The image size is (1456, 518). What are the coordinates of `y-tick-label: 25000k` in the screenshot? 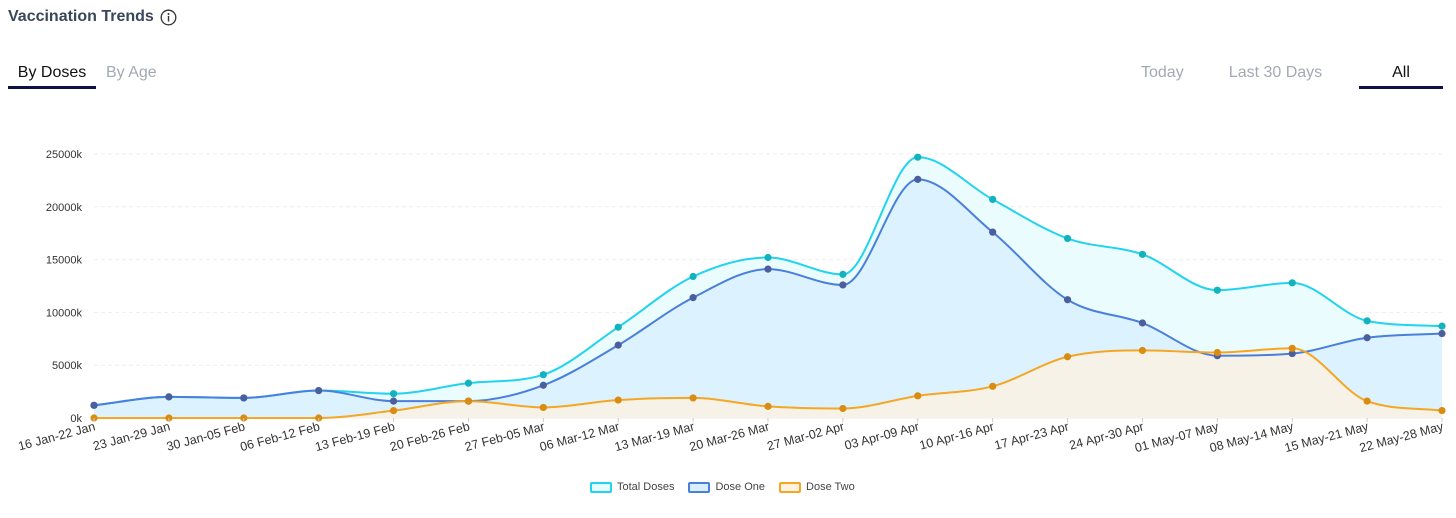 It's located at (64, 155).